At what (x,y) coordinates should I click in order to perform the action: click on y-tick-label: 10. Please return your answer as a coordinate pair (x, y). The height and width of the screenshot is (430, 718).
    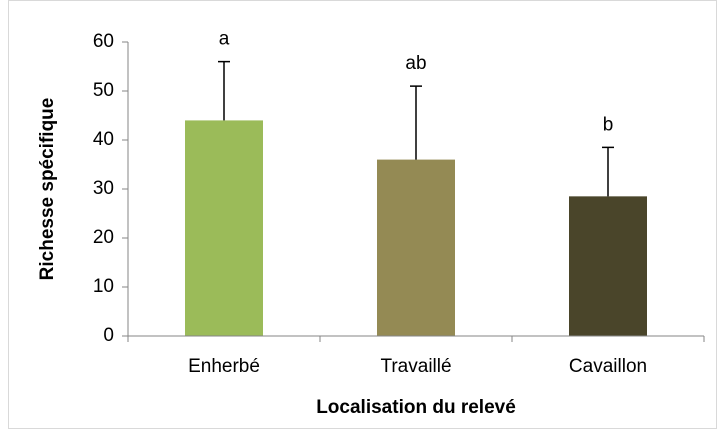
    Looking at the image, I should click on (103, 286).